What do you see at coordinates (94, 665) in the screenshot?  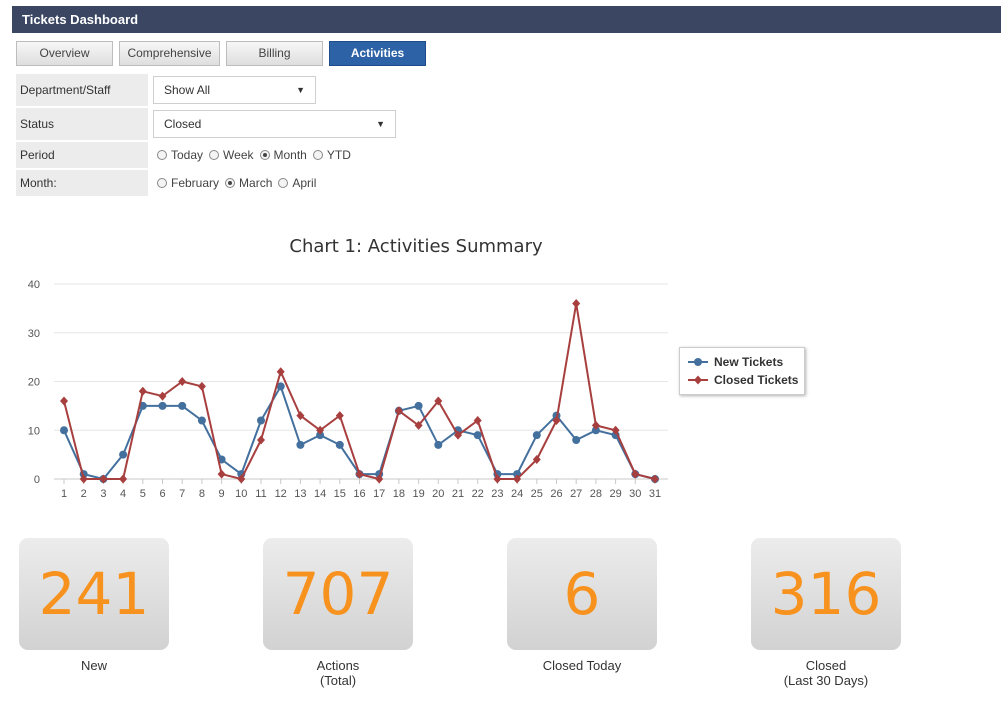 I see `stat-new-label: New` at bounding box center [94, 665].